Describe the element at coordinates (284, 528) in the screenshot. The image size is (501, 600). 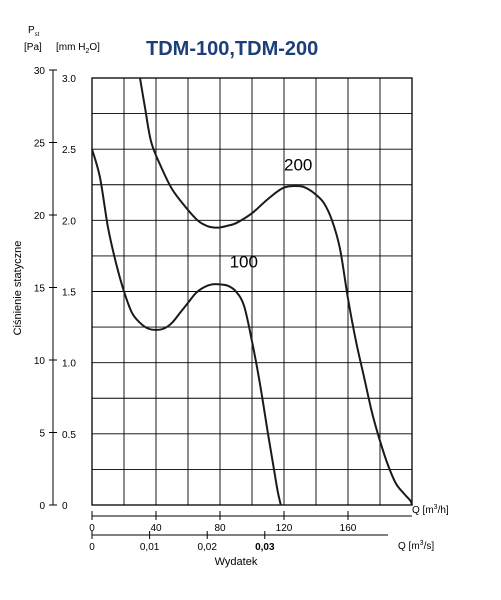
I see `x-axis-m3h-tick-label: 120` at that location.